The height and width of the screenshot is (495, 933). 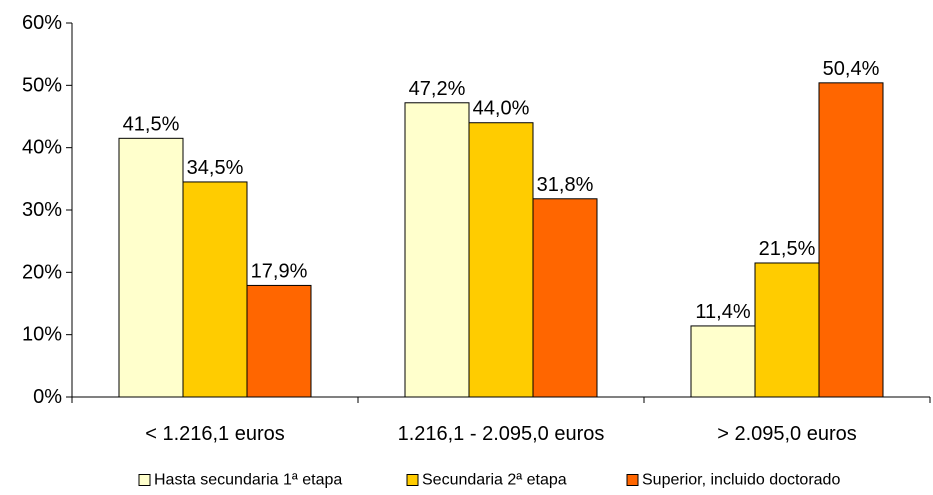 I want to click on data-label: 21,5%, so click(x=787, y=249).